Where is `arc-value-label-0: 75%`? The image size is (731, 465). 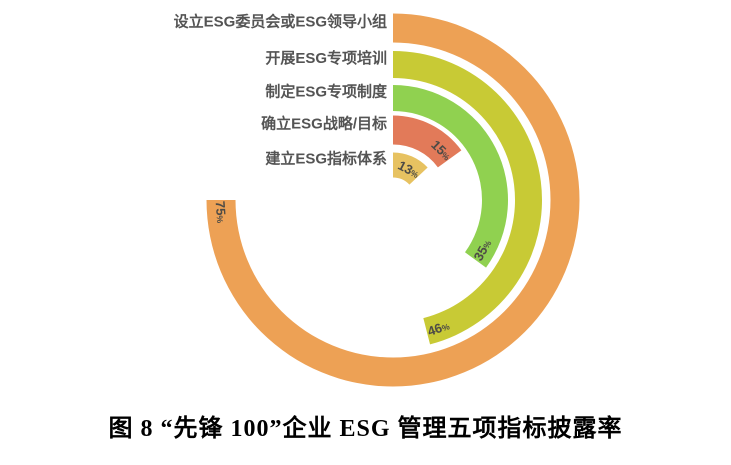 arc-value-label-0: 75% is located at coordinates (221, 211).